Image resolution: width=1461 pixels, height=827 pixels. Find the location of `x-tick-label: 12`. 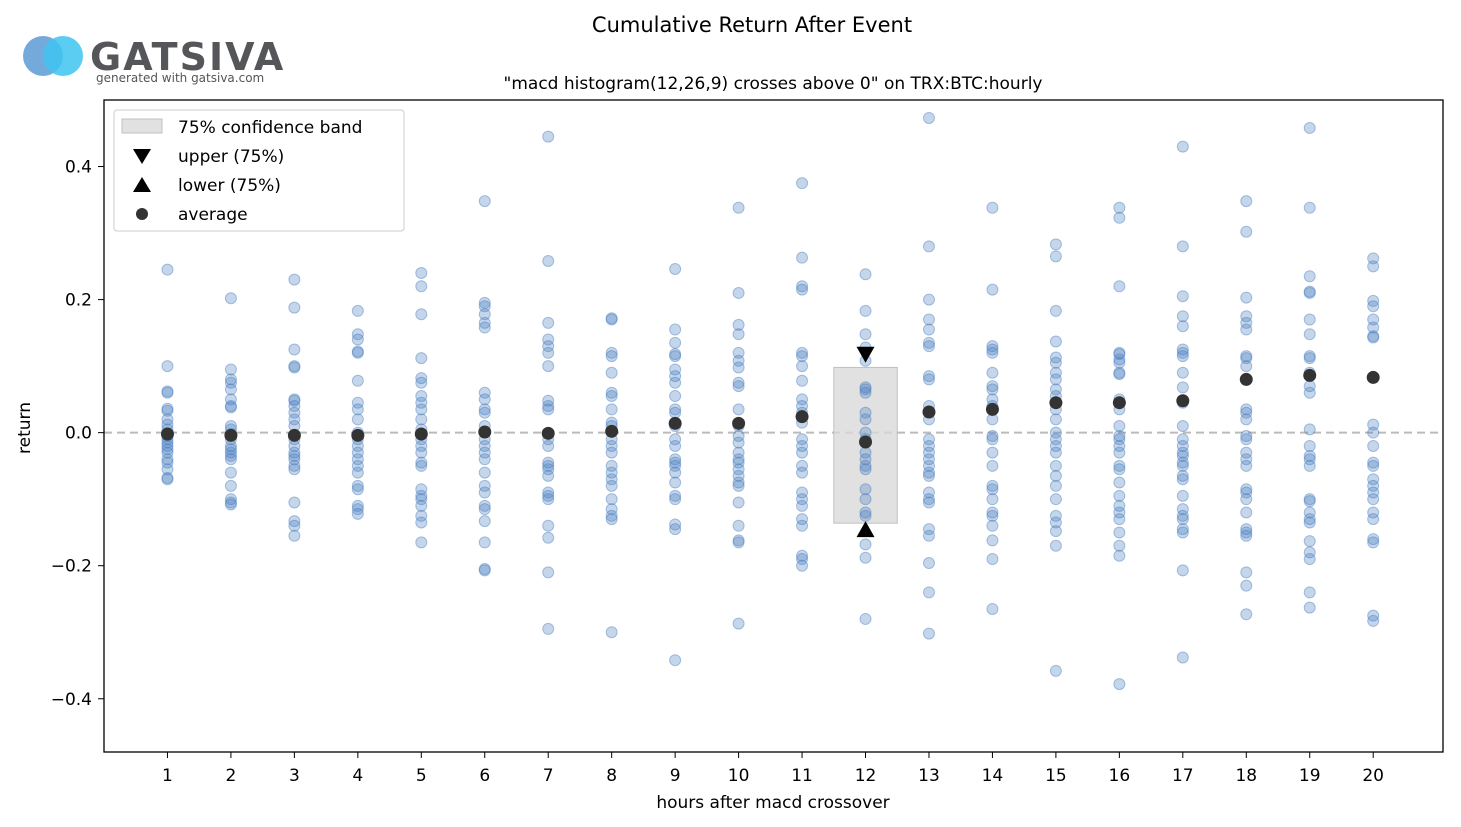

x-tick-label: 12 is located at coordinates (866, 776).